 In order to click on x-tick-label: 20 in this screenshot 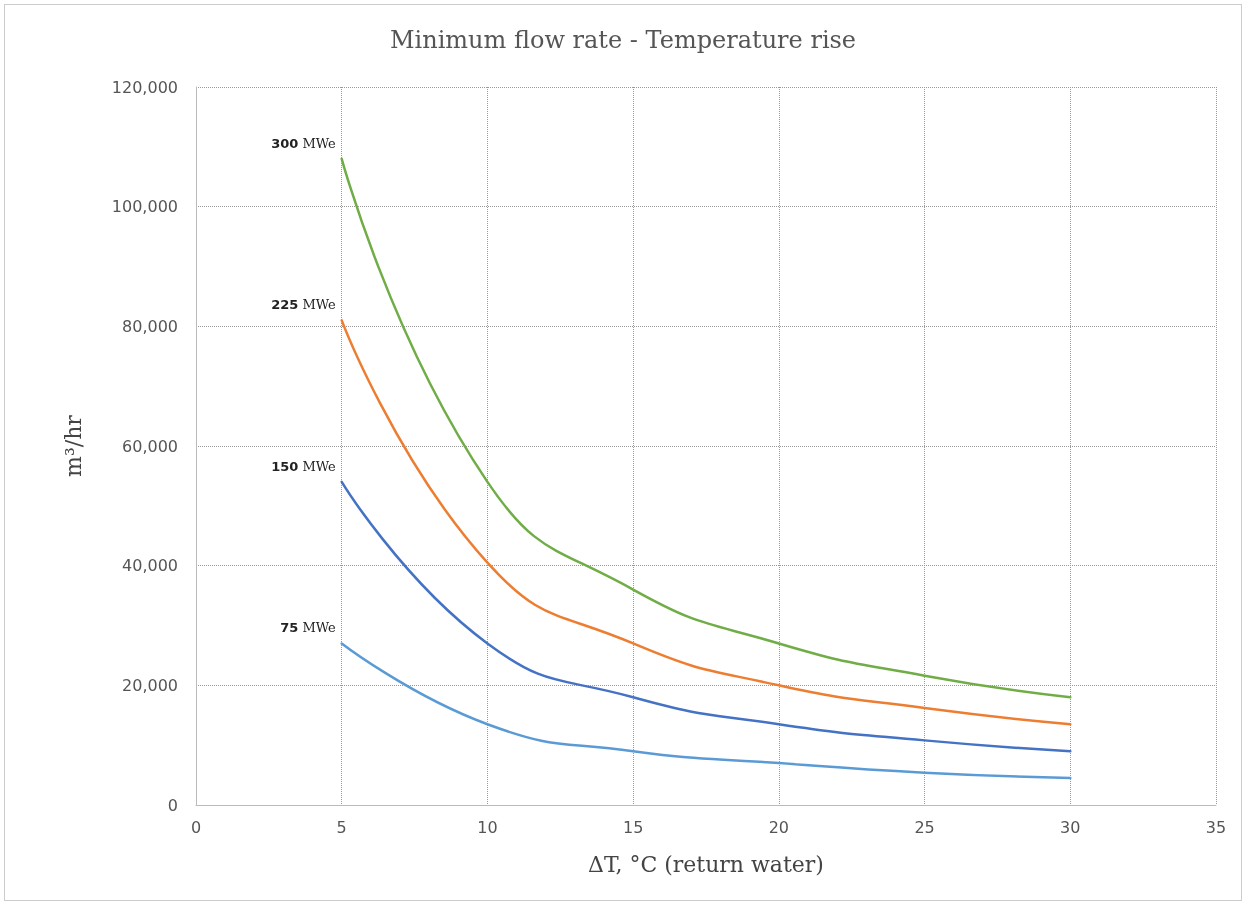, I will do `click(779, 827)`.